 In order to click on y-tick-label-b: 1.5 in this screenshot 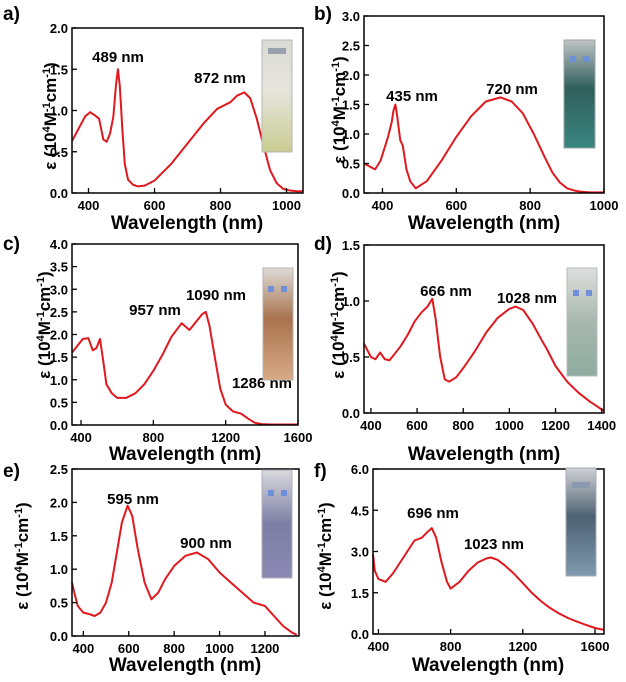, I will do `click(351, 105)`.